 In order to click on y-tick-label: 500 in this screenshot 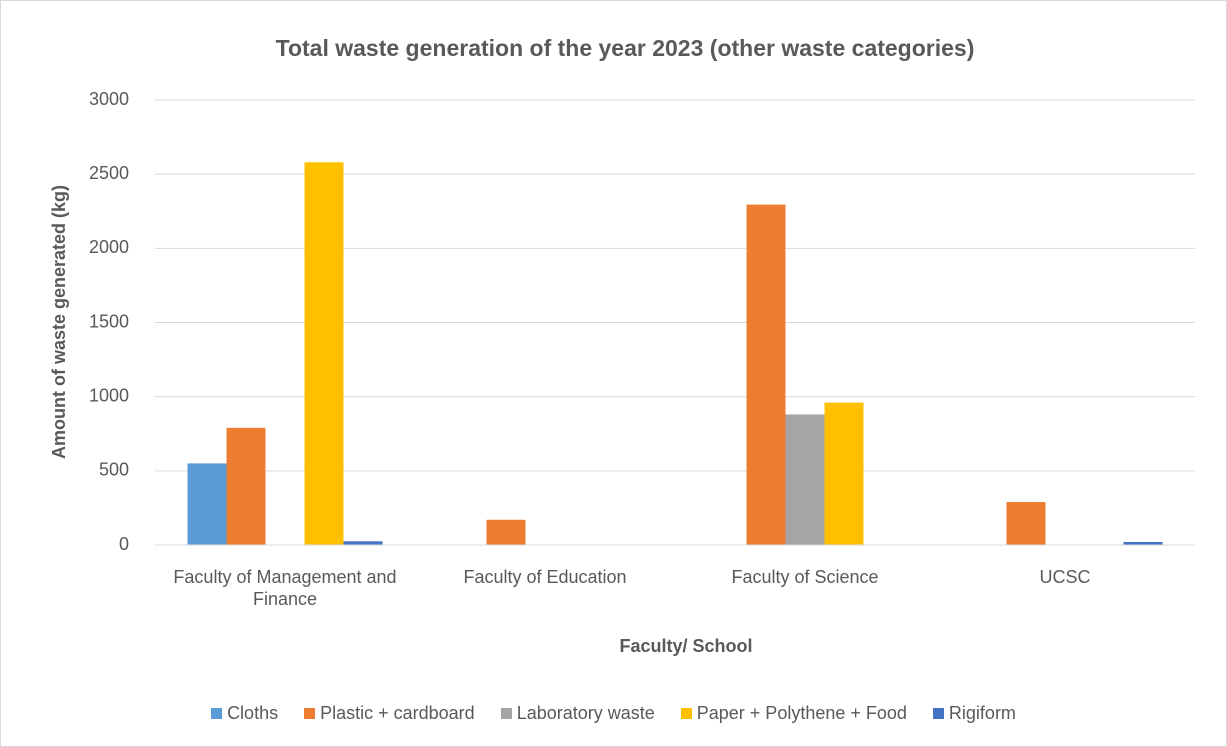, I will do `click(114, 470)`.